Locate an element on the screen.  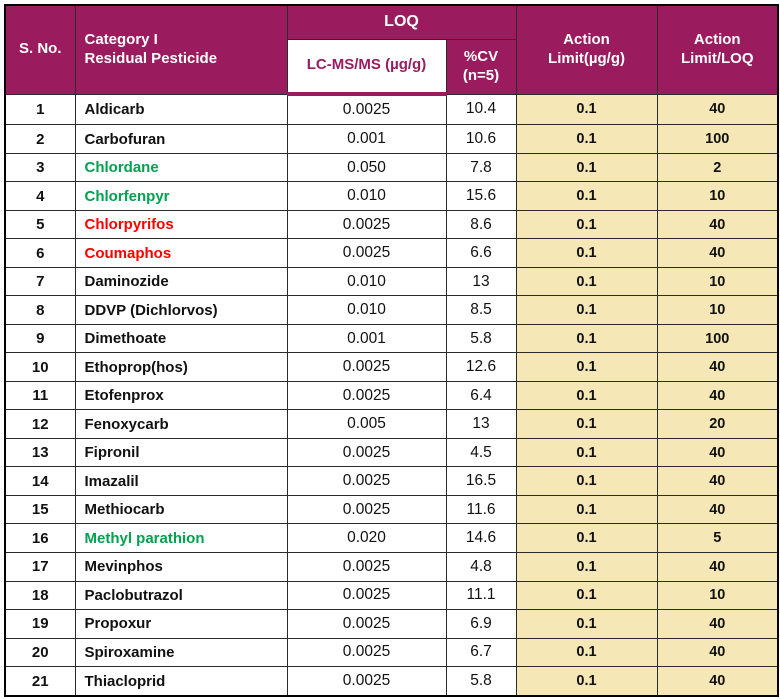
header-category-line2: Residual Pesticide is located at coordinates (151, 58).